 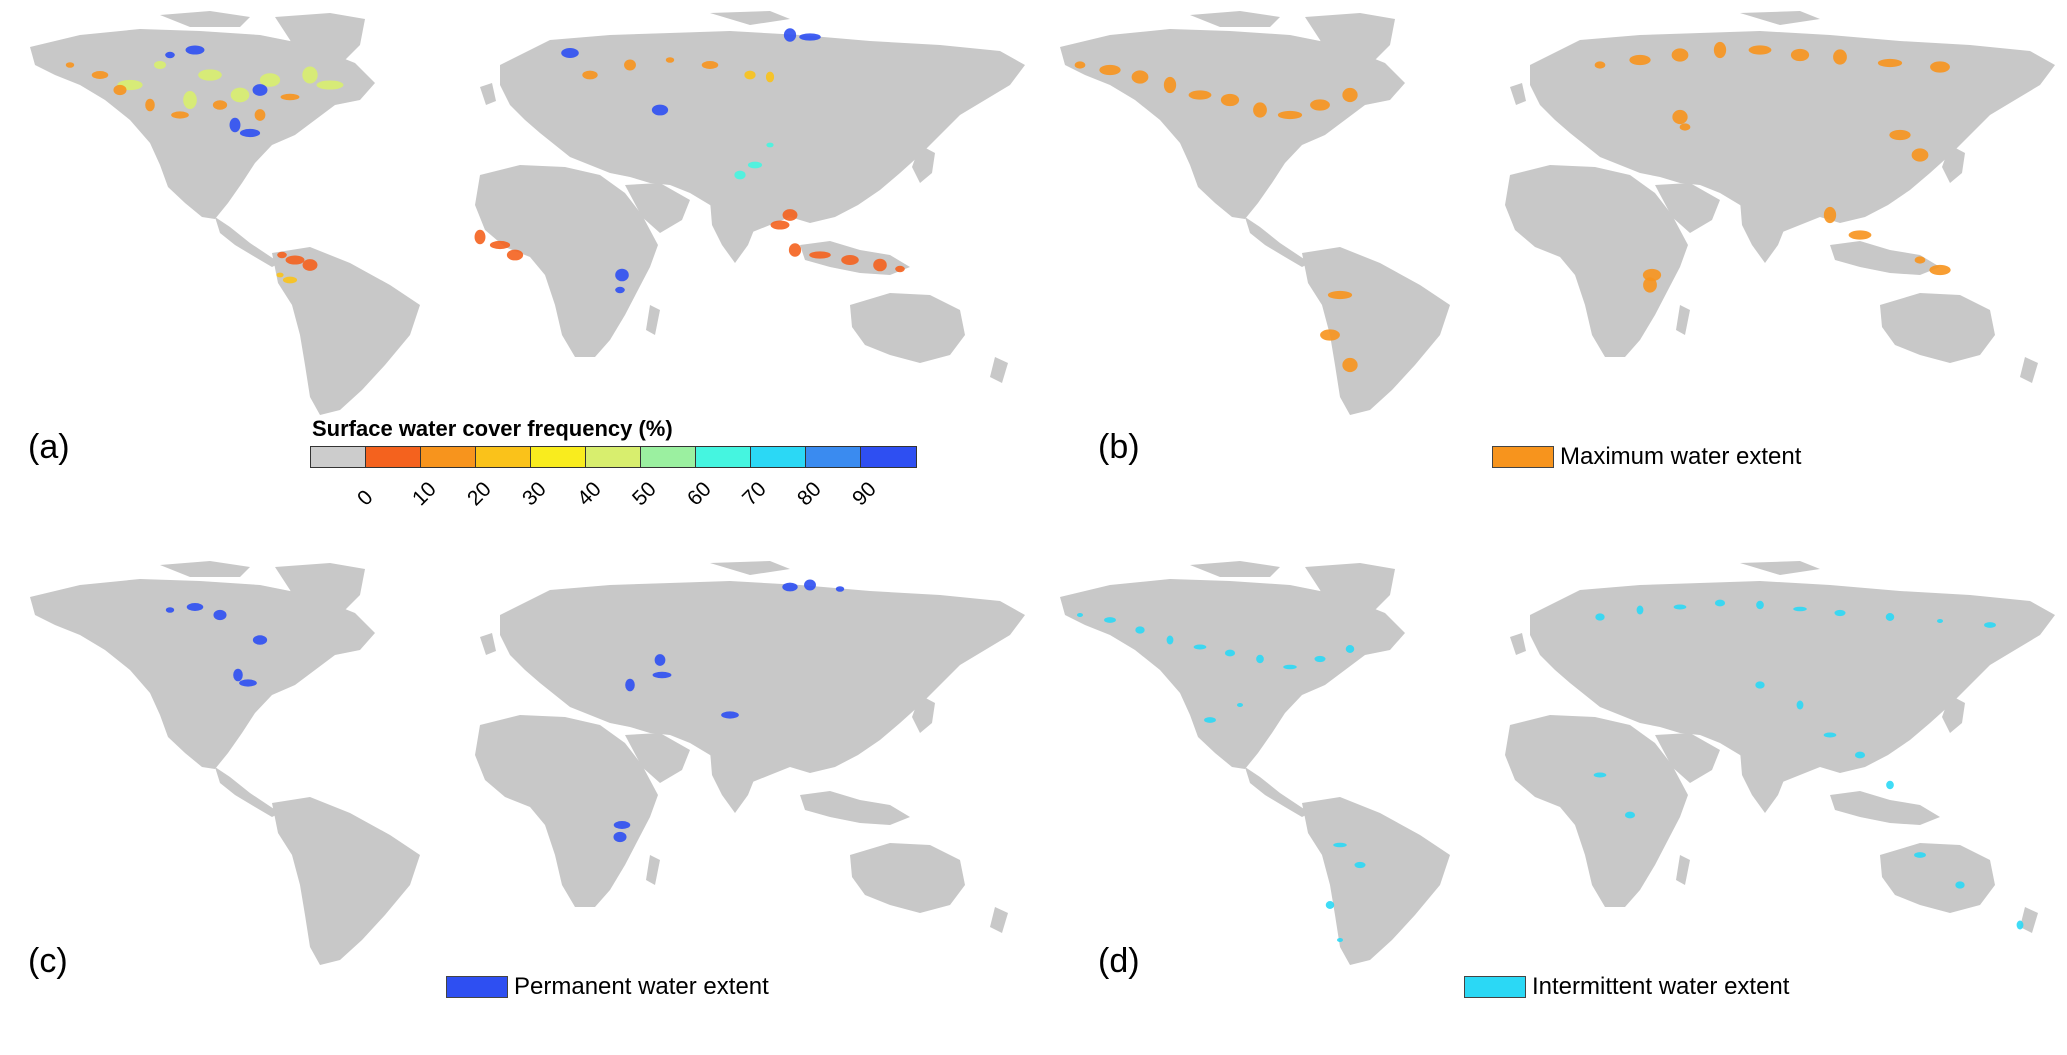 I want to click on panel-label-a: (a), so click(x=49, y=447).